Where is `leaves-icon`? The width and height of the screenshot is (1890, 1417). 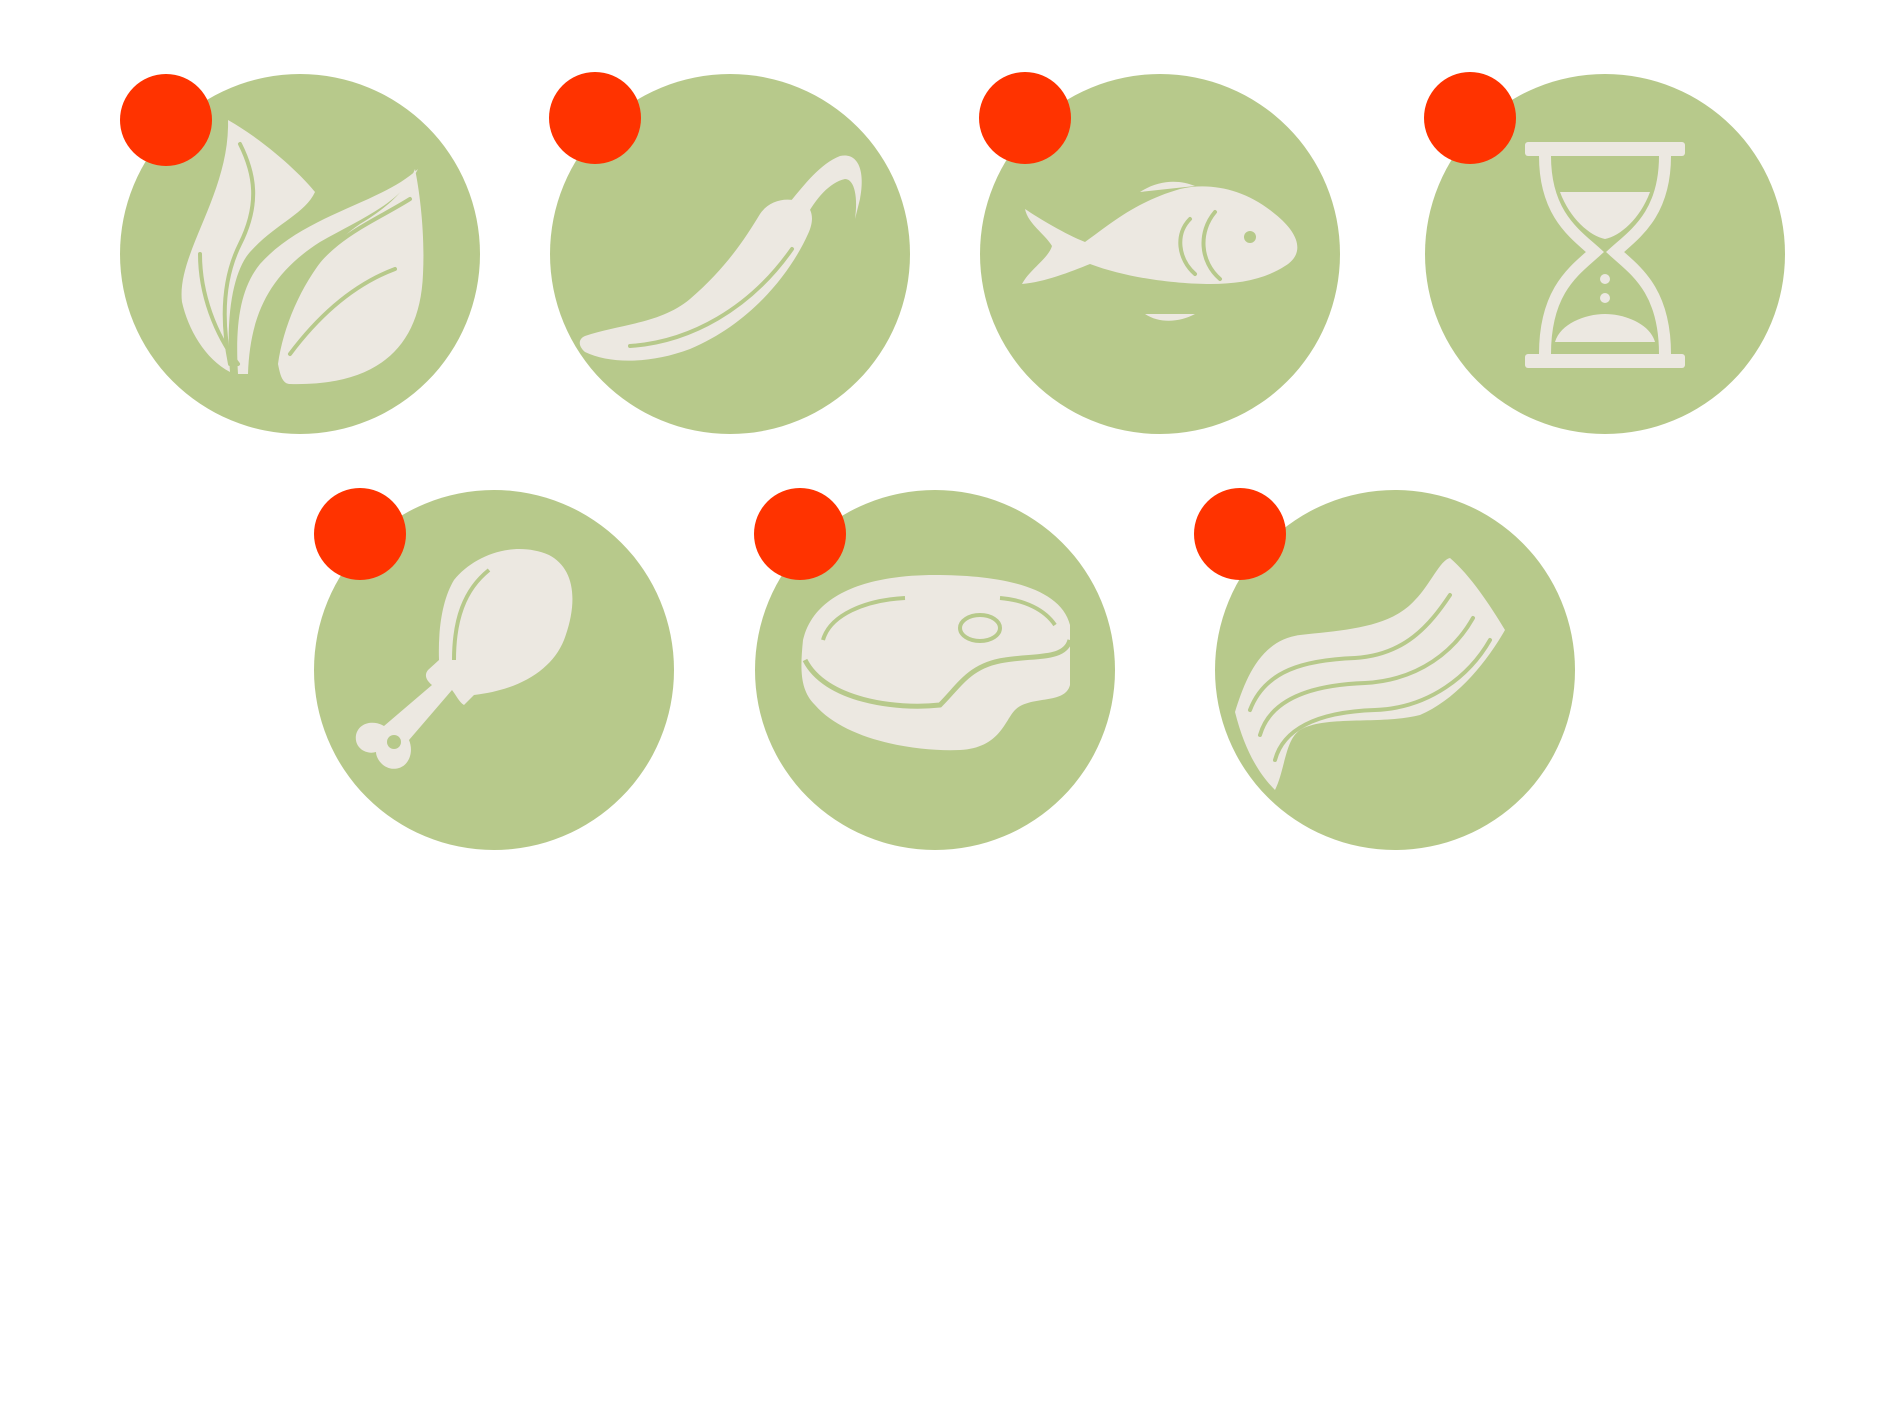 leaves-icon is located at coordinates (302, 252).